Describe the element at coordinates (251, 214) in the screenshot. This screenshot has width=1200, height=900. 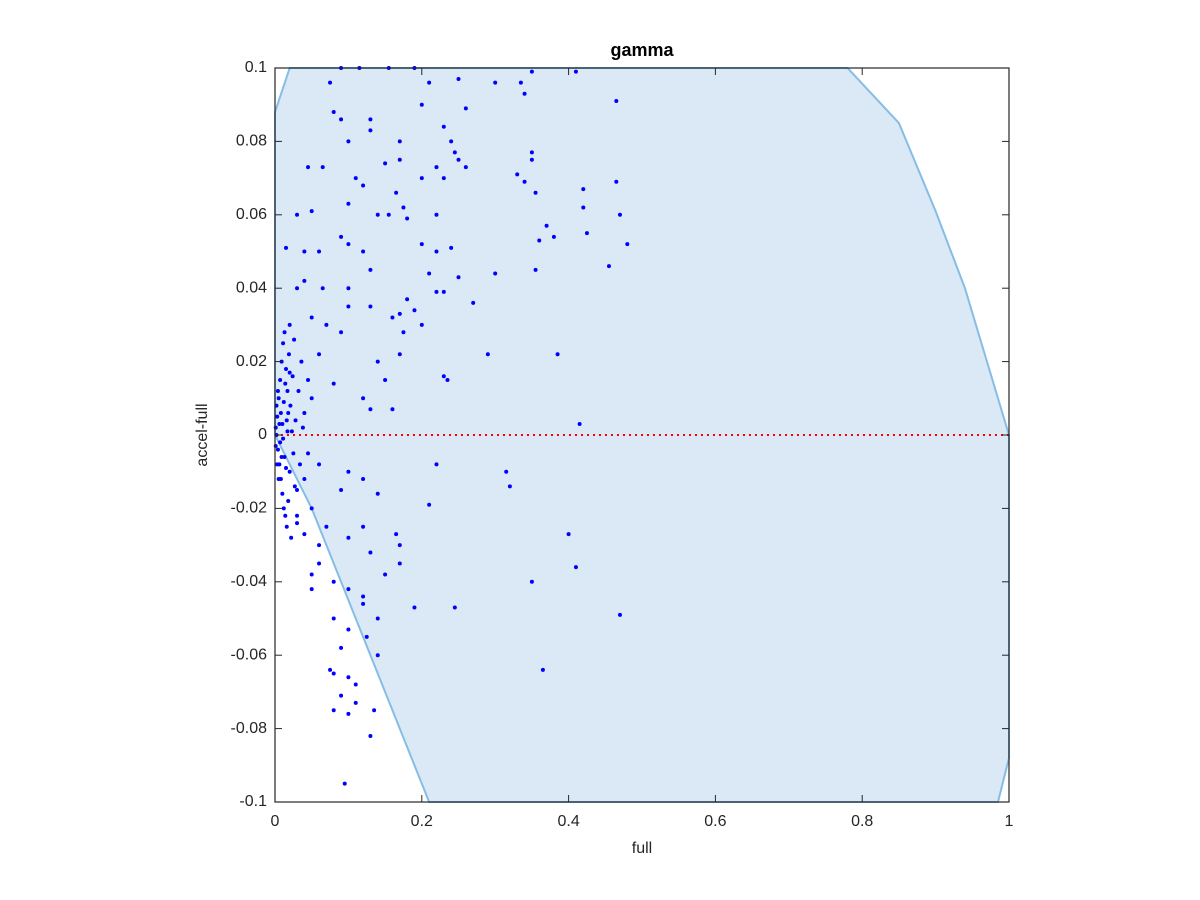
I see `y-tick-label: 0.06` at that location.